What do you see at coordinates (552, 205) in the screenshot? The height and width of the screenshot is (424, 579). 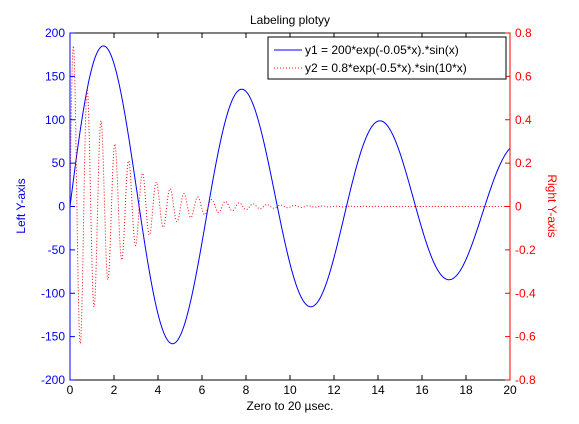 I see `right-y-axis-label: Right Y-axis` at bounding box center [552, 205].